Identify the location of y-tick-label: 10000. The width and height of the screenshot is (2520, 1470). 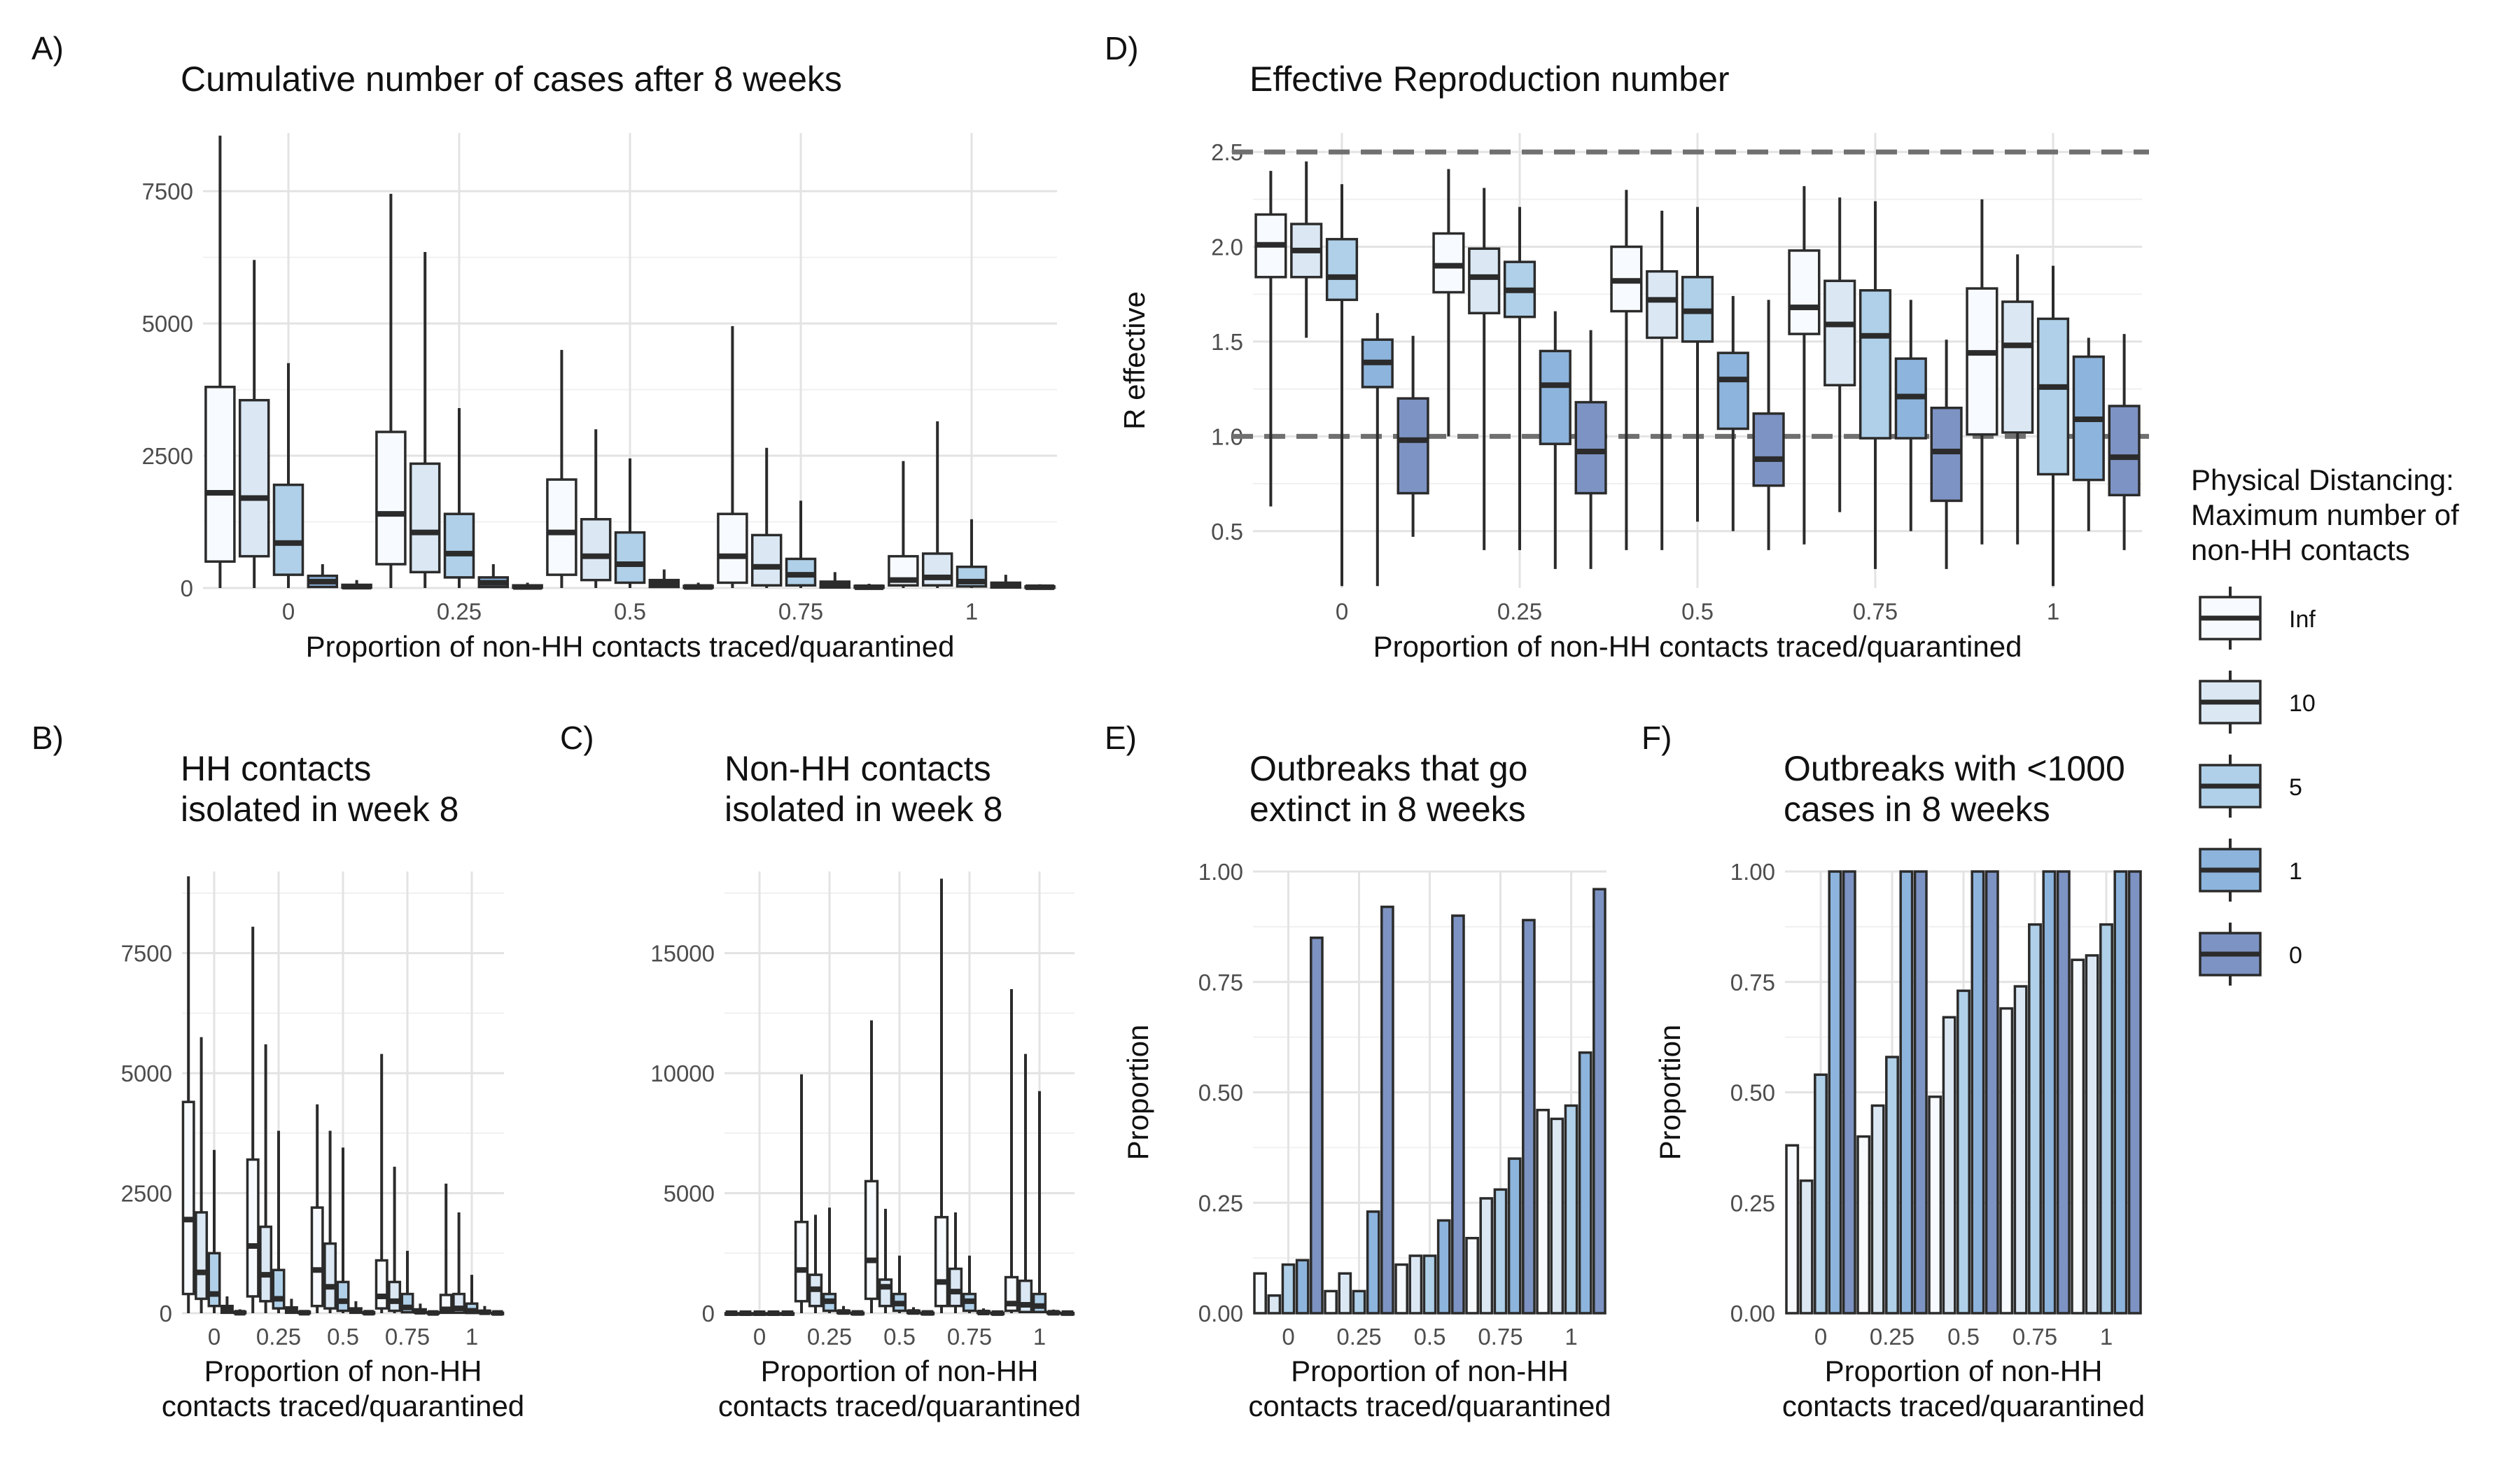
(682, 1073).